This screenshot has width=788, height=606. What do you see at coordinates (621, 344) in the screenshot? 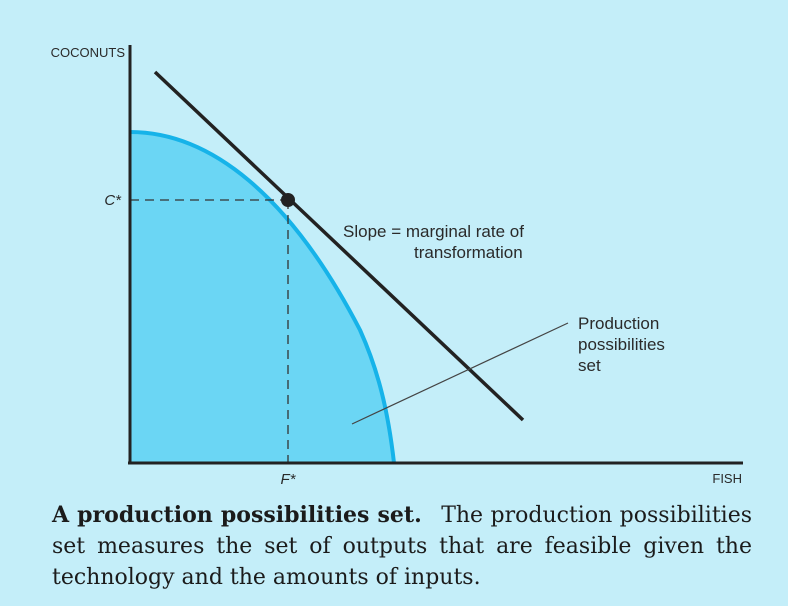
I see `pps-label-line2: possibilities` at bounding box center [621, 344].